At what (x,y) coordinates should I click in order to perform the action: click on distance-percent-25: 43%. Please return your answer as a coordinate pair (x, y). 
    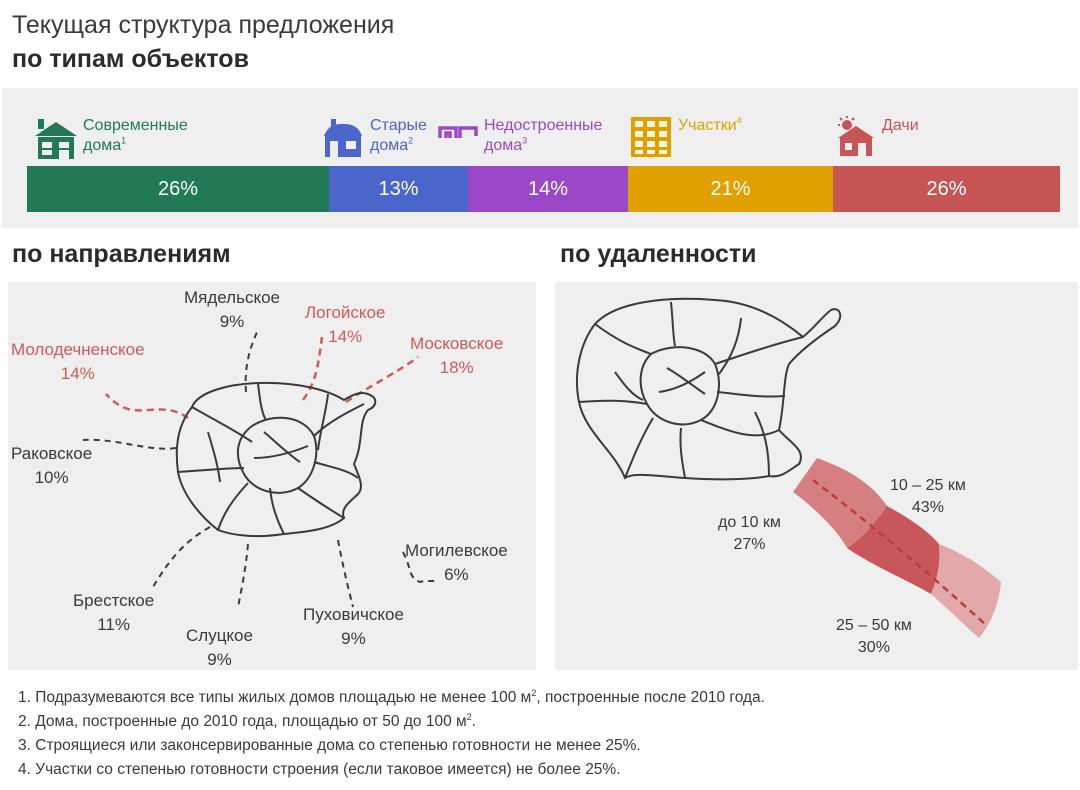
    Looking at the image, I should click on (927, 507).